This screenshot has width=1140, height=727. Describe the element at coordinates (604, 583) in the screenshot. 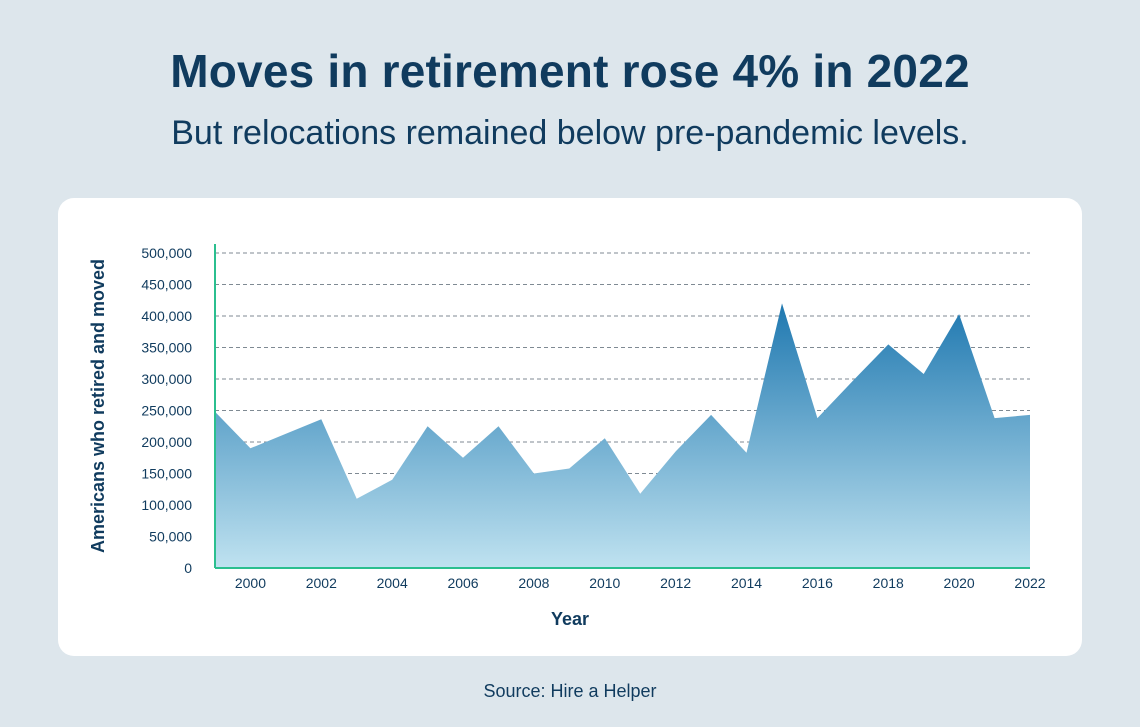

I see `x-tick-label: 2010` at that location.